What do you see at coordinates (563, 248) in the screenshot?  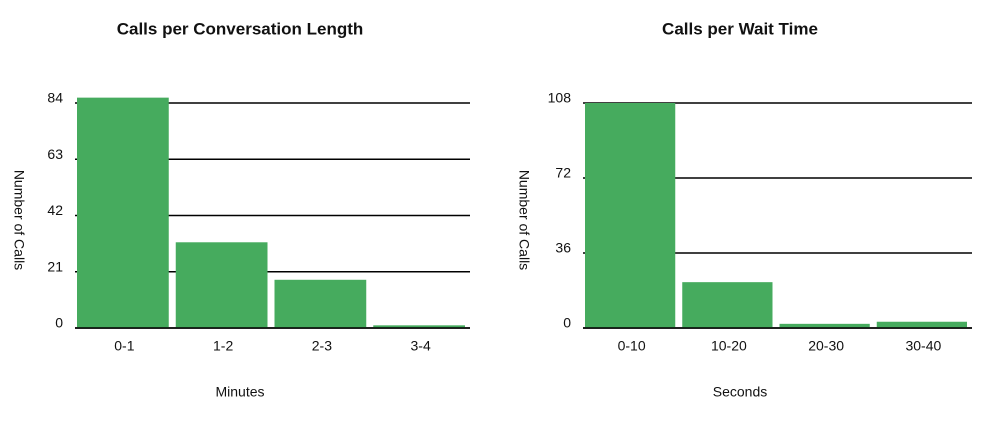 I see `y-tick-label: 36` at bounding box center [563, 248].